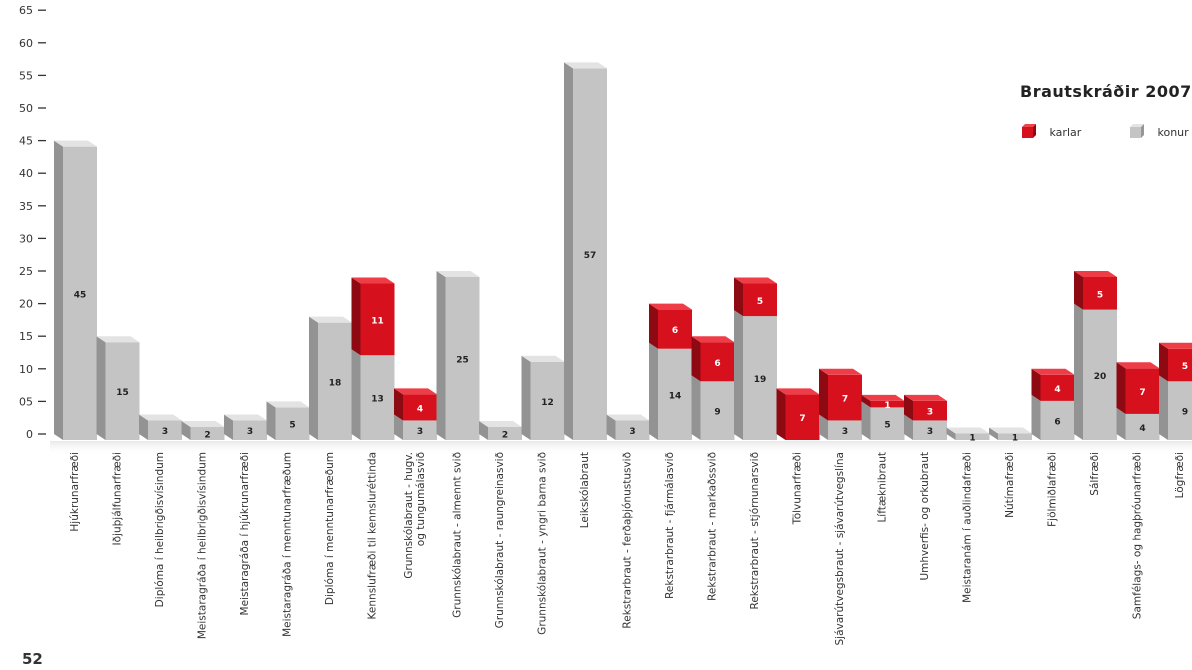 The width and height of the screenshot is (1192, 670). Describe the element at coordinates (547, 403) in the screenshot. I see `bar-konur-value-label: 12` at that location.